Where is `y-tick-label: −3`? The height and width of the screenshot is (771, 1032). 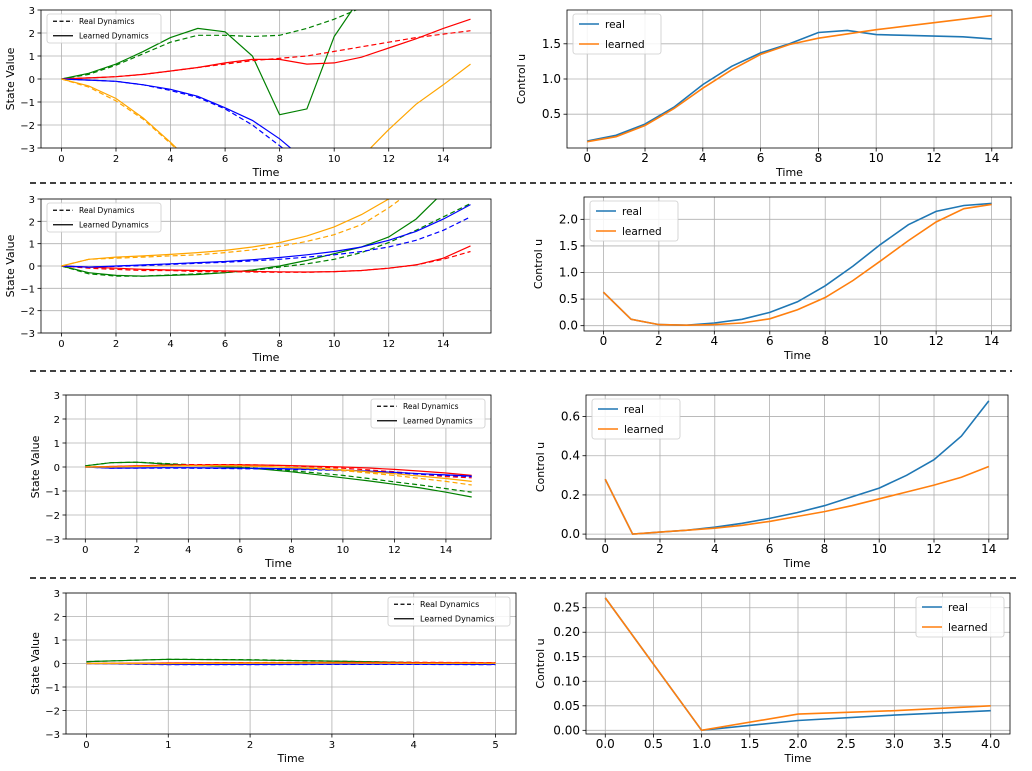
y-tick-label: −3 is located at coordinates (52, 735).